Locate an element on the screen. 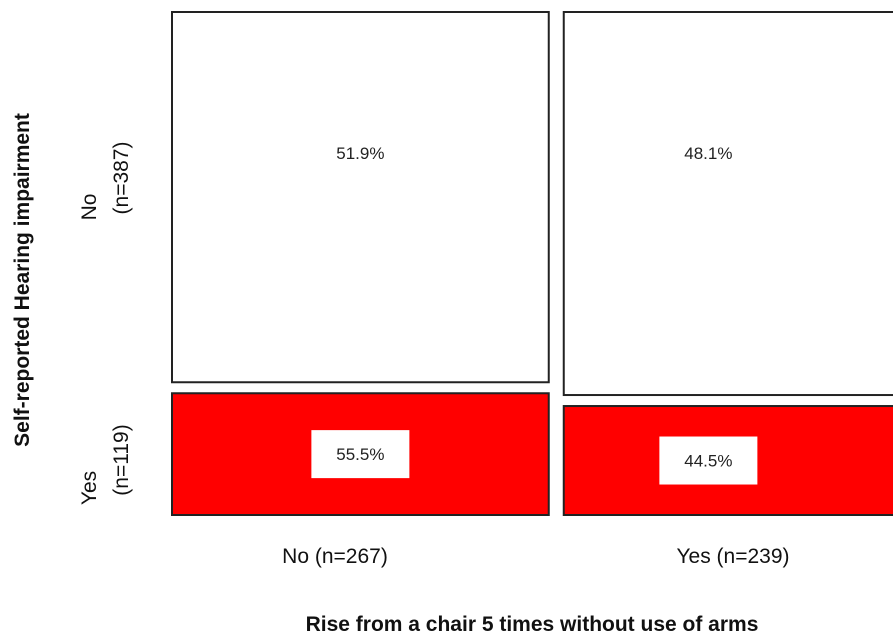 Image resolution: width=893 pixels, height=639 pixels. cell-label-rise-yes-hearing-no: 48.1% is located at coordinates (708, 153).